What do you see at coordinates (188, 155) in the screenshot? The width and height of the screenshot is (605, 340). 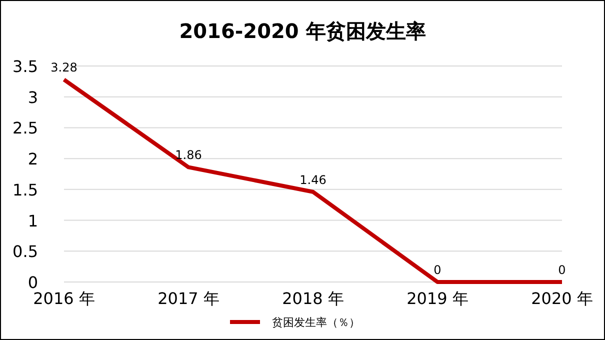 I see `data-label: 1.86` at bounding box center [188, 155].